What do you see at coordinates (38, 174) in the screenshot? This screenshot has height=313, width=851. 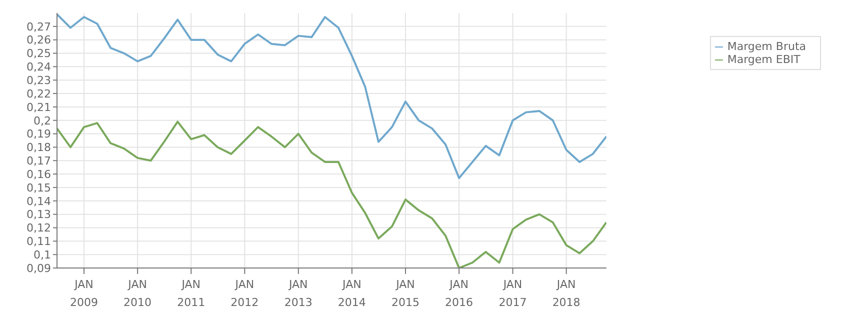 I see `y-tick-label: 0,16` at bounding box center [38, 174].